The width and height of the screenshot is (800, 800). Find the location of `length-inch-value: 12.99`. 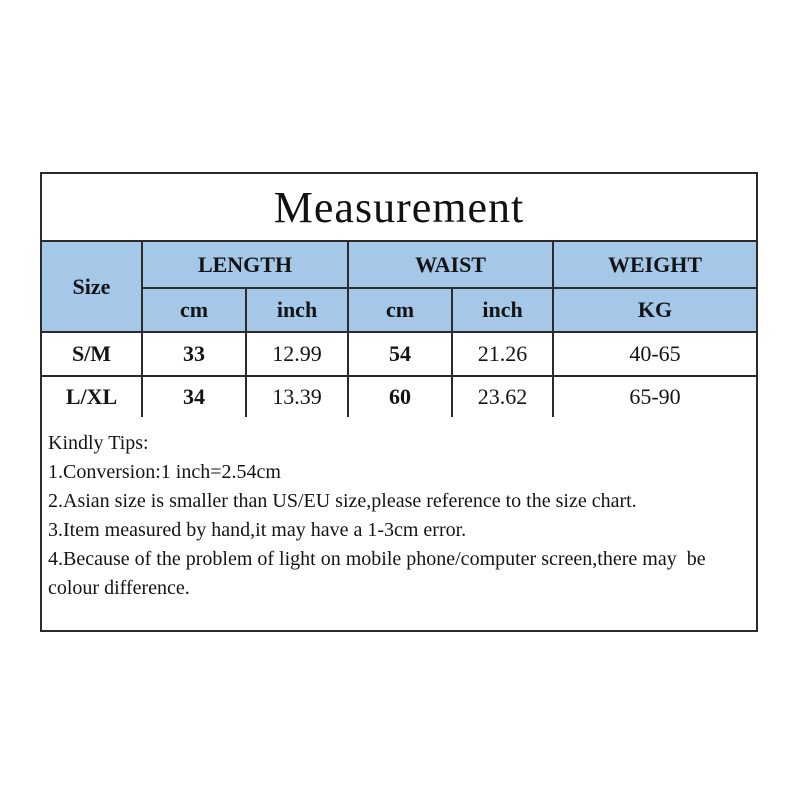

length-inch-value: 12.99 is located at coordinates (297, 354).